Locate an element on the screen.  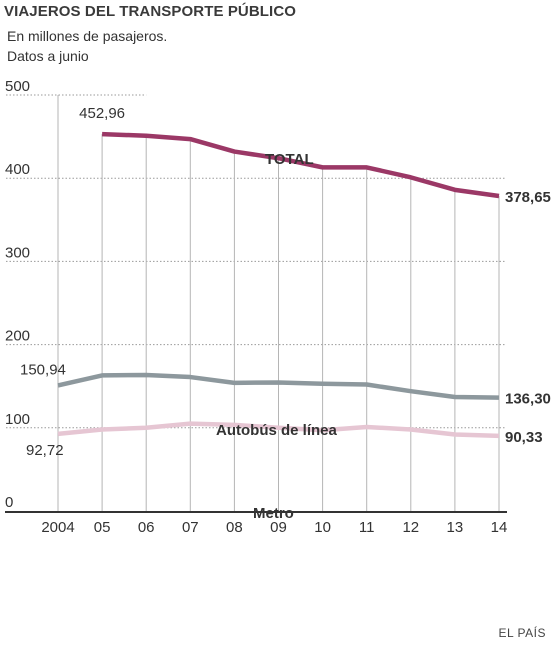
x-tick-label: 08 is located at coordinates (234, 527).